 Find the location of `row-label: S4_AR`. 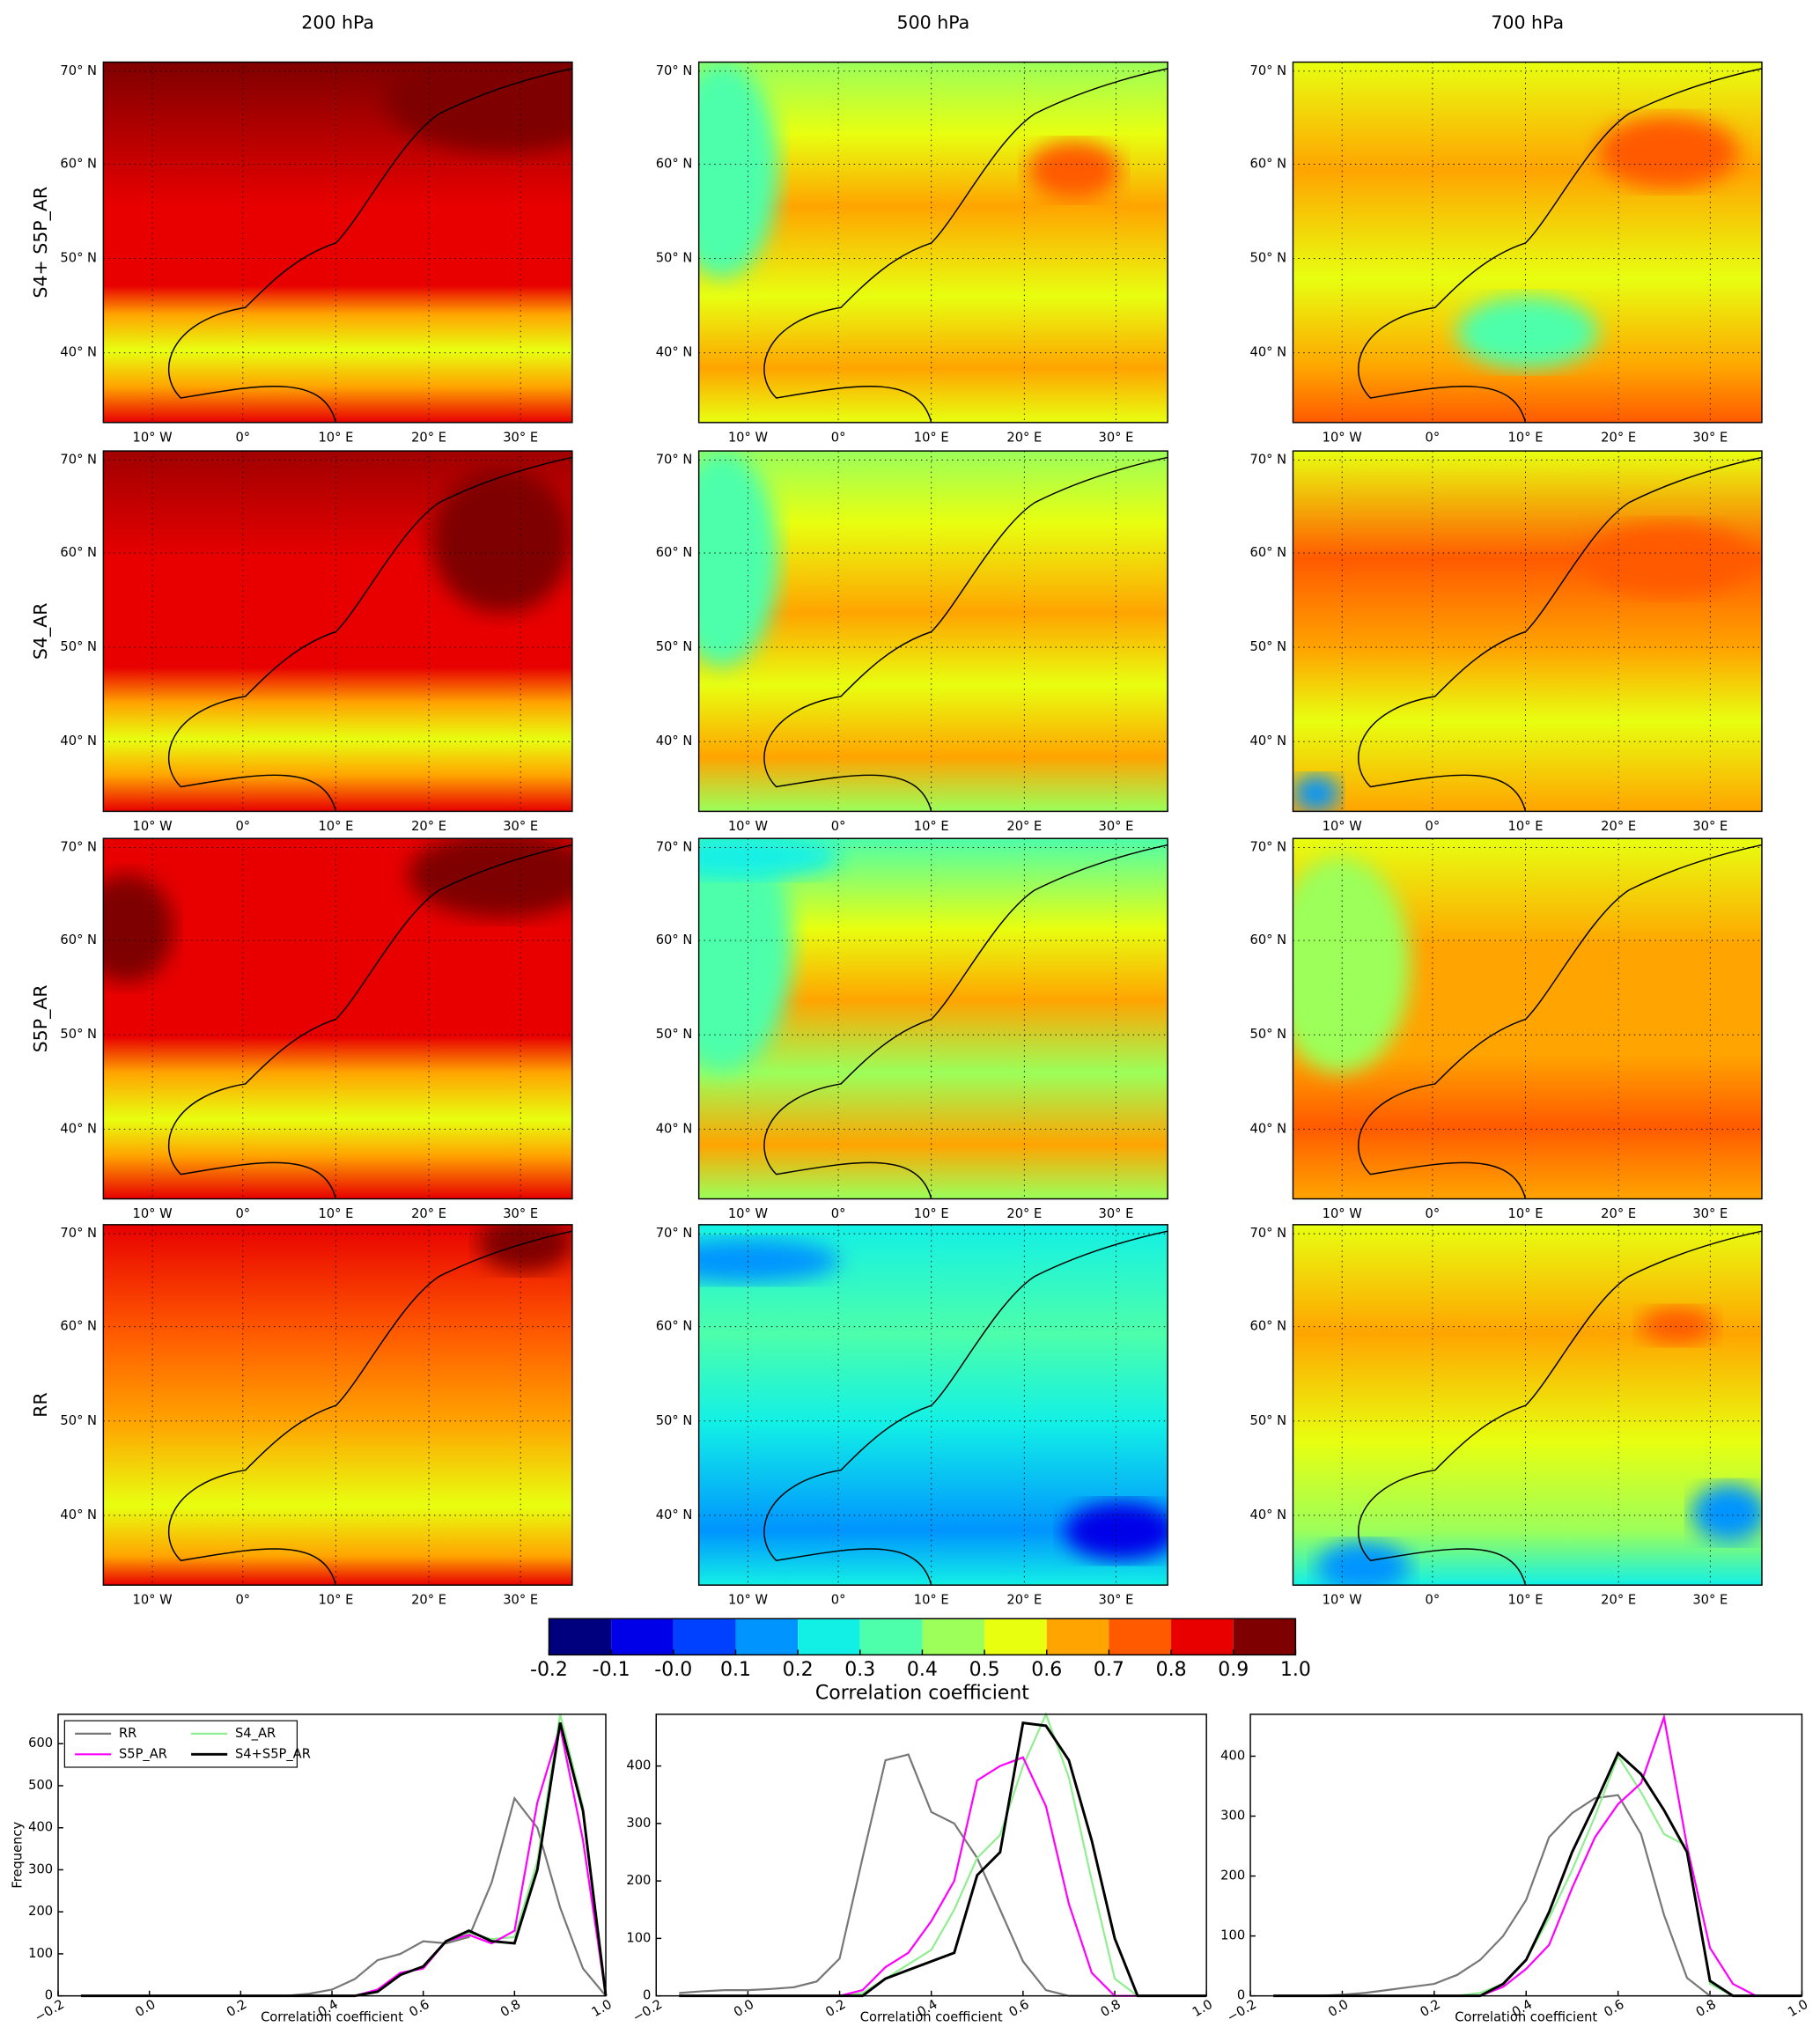

row-label: S4_AR is located at coordinates (40, 631).